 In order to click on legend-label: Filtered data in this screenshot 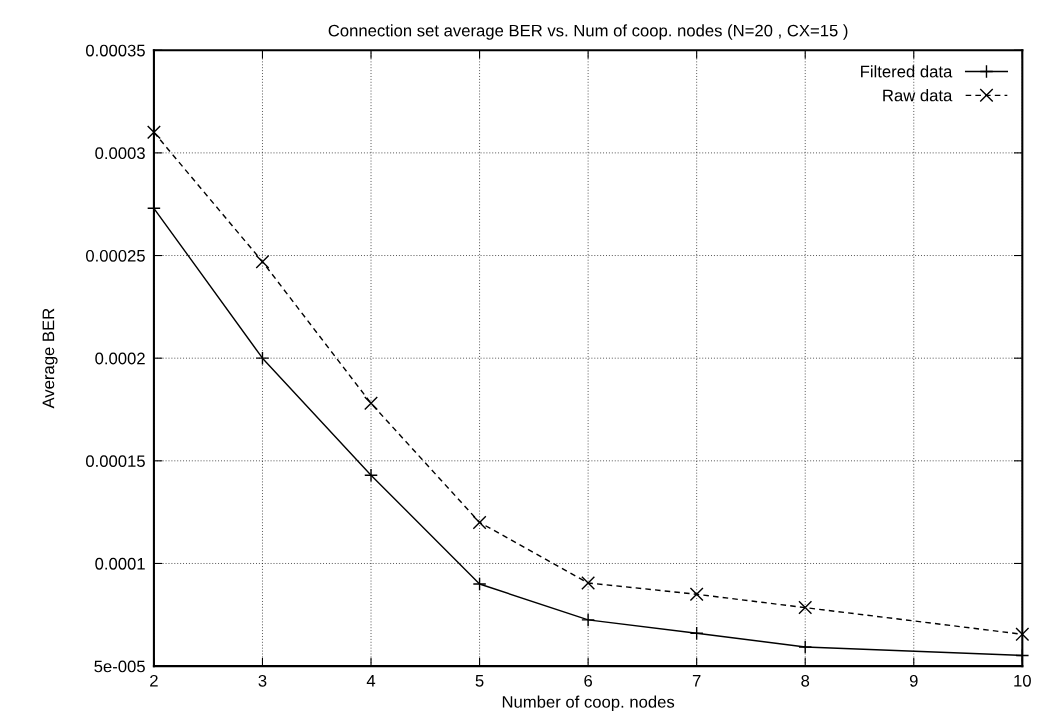, I will do `click(907, 71)`.